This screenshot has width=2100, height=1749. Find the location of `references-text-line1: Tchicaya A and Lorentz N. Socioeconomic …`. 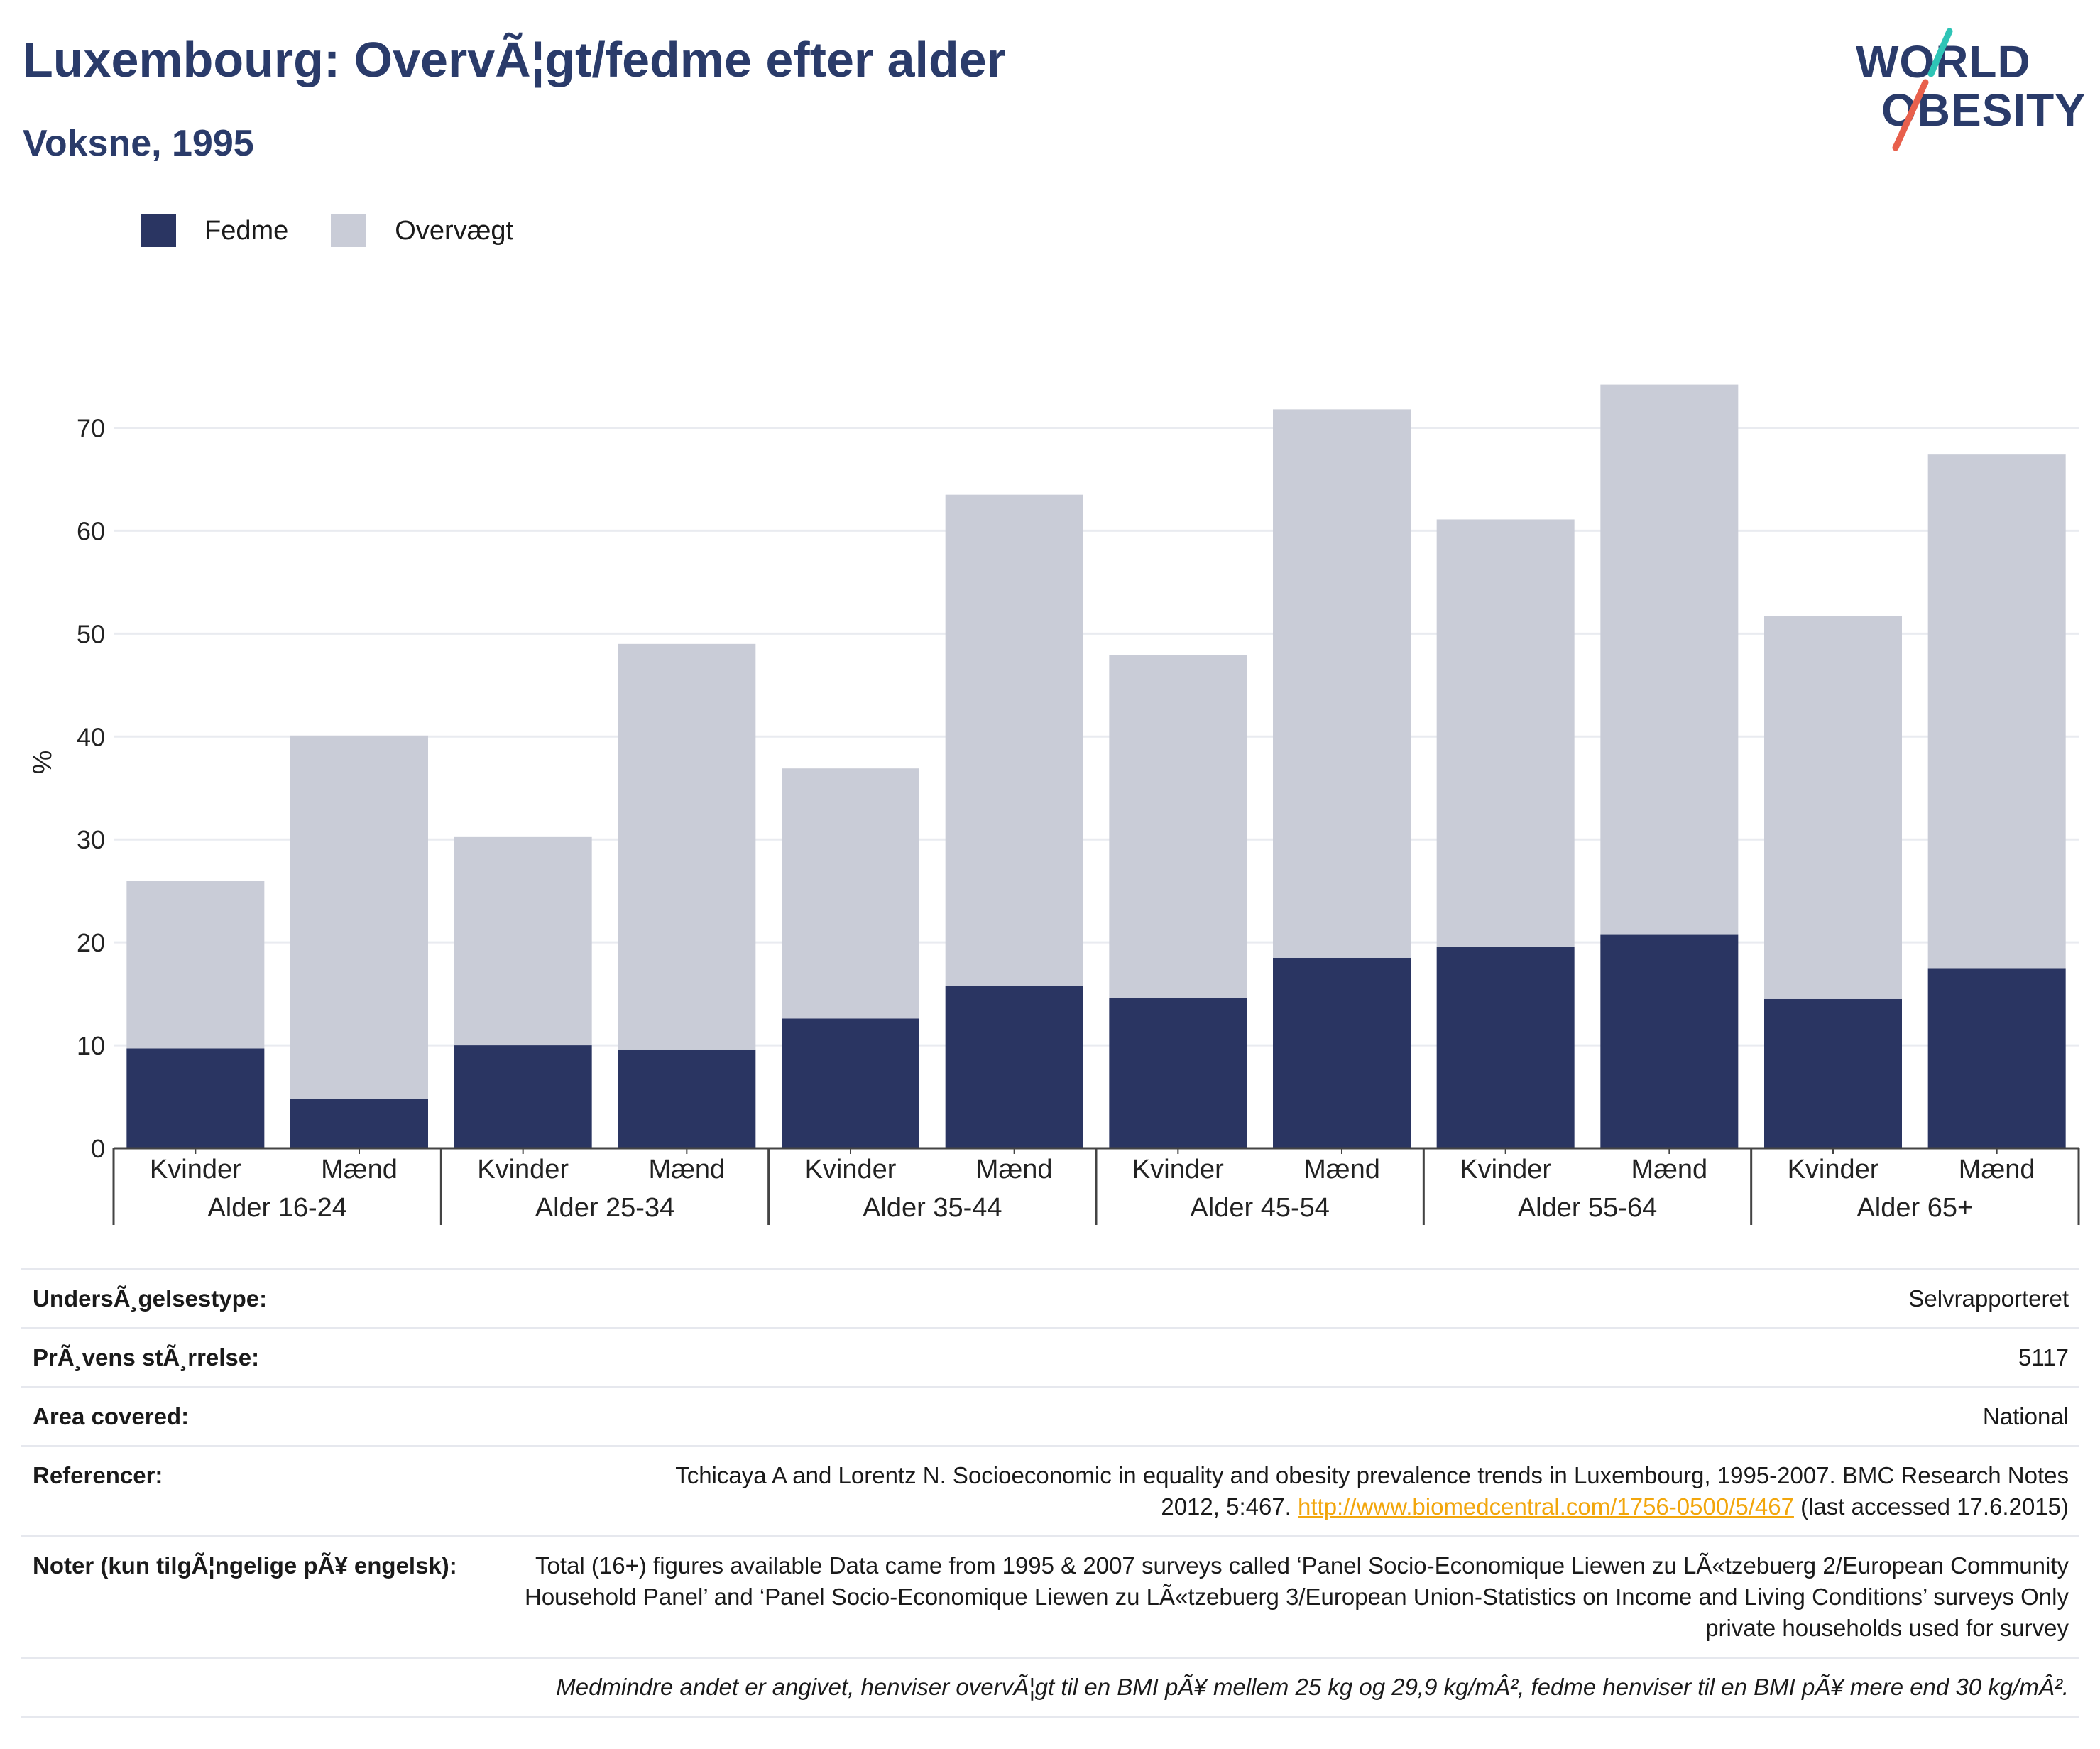

references-text-line1: Tchicaya A and Lorentz N. Socioeconomic … is located at coordinates (1372, 1475).